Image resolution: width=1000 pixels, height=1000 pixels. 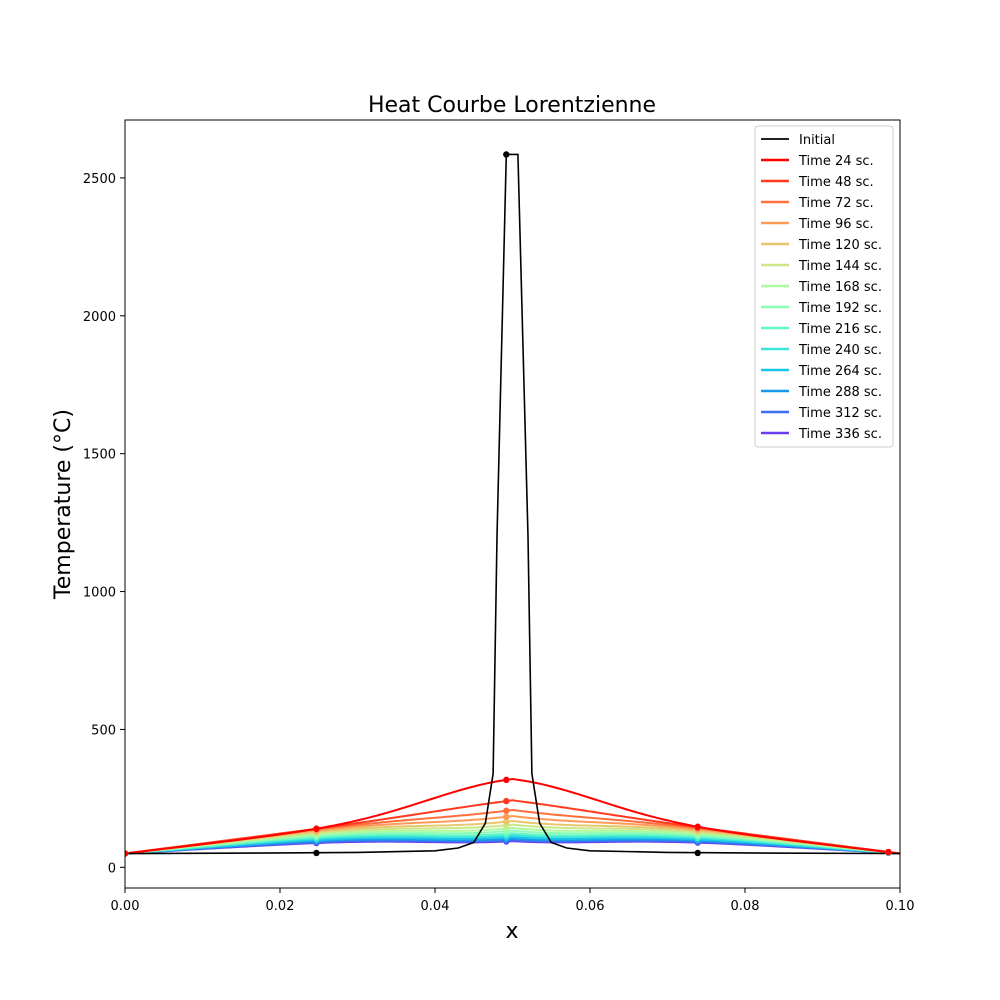 I want to click on y-tick-label: 2500, so click(x=99, y=179).